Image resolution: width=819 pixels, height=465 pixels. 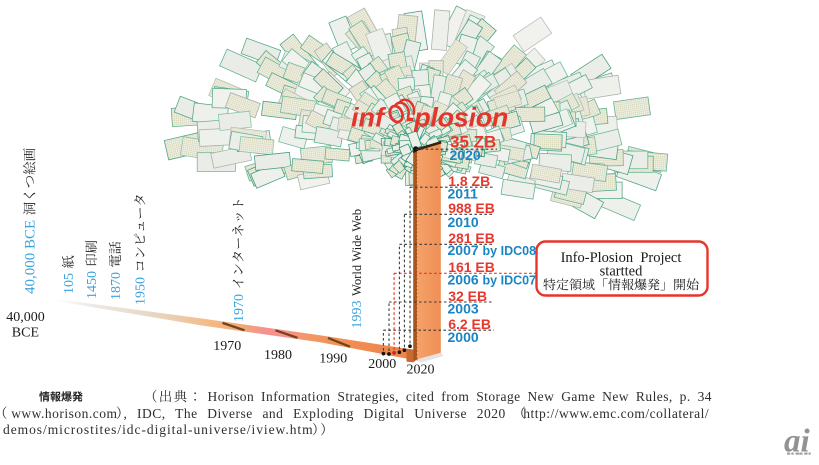 What do you see at coordinates (333, 358) in the screenshot?
I see `svg-text: 1990` at bounding box center [333, 358].